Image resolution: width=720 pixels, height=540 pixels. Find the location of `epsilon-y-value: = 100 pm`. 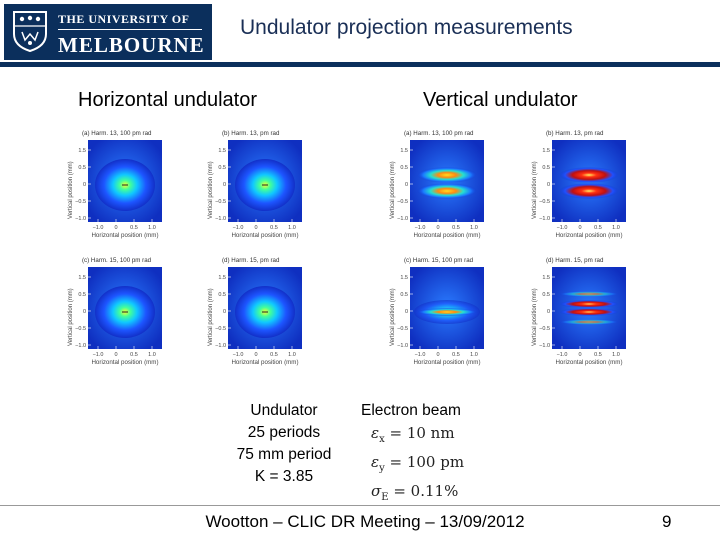

epsilon-y-value: = 100 pm is located at coordinates (427, 462).